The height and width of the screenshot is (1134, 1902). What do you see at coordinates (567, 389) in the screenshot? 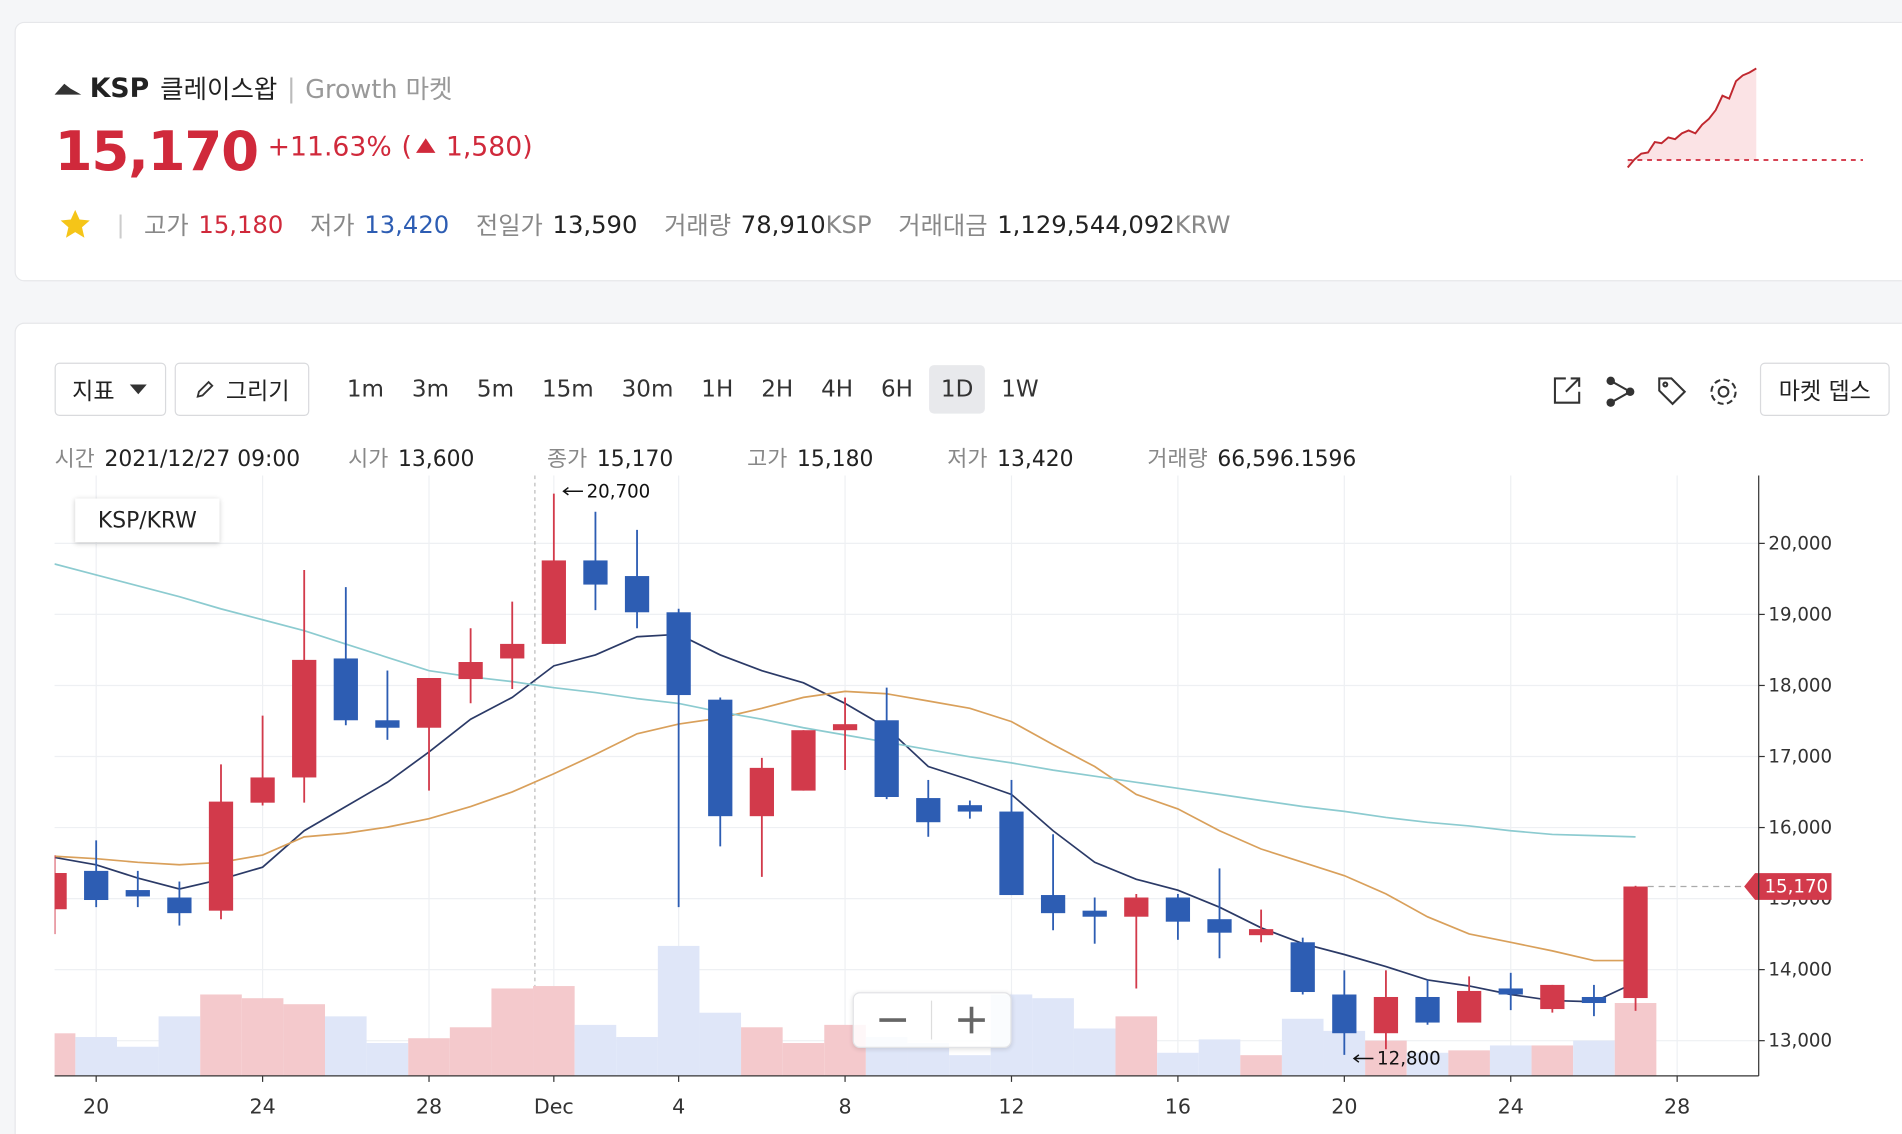
I see `interval-tab: 15m` at bounding box center [567, 389].